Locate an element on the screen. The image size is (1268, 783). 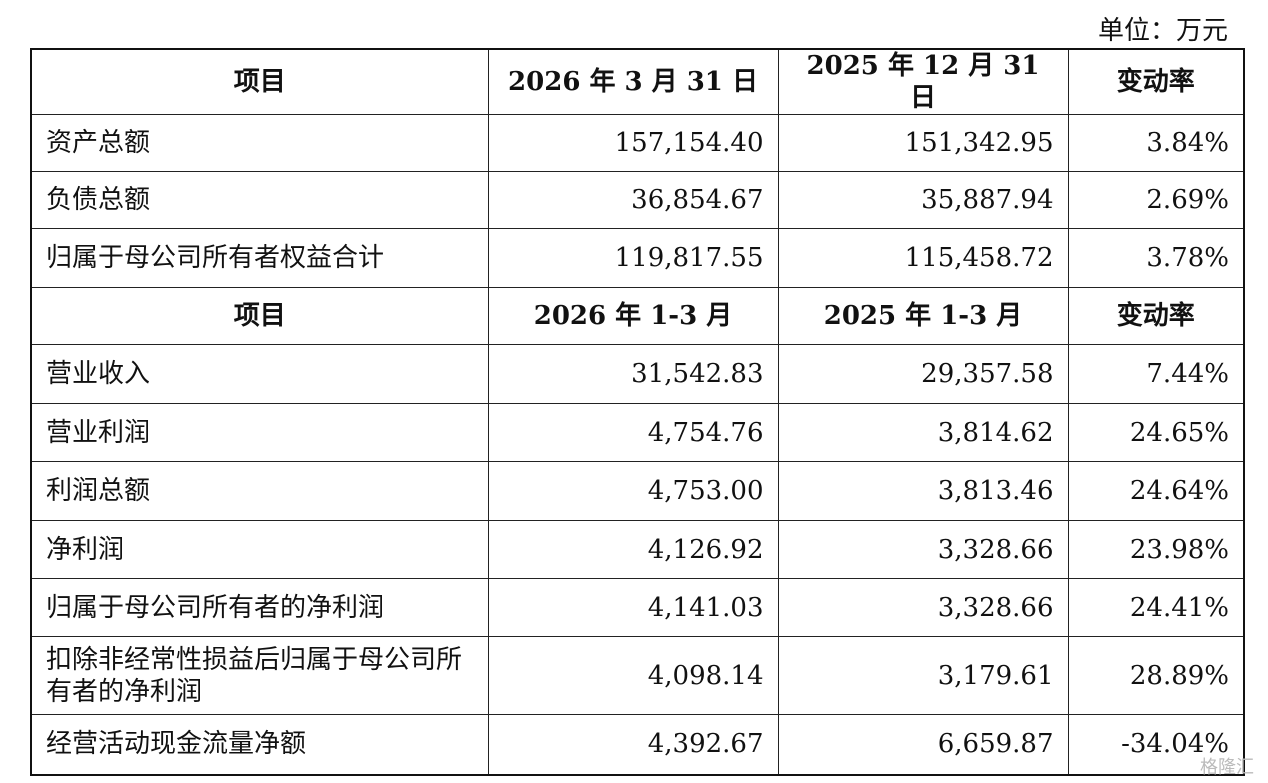
value-cell: 24.65% is located at coordinates (1156, 432).